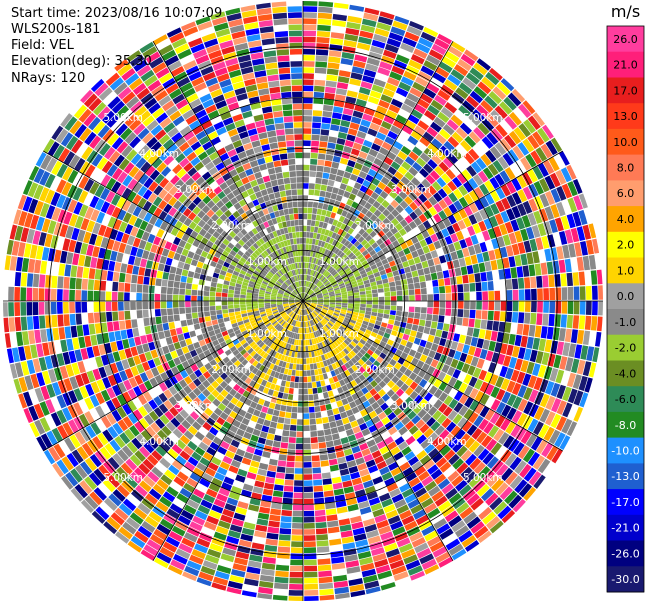  I want to click on colorbar-tick-label: 13.0, so click(625, 116).